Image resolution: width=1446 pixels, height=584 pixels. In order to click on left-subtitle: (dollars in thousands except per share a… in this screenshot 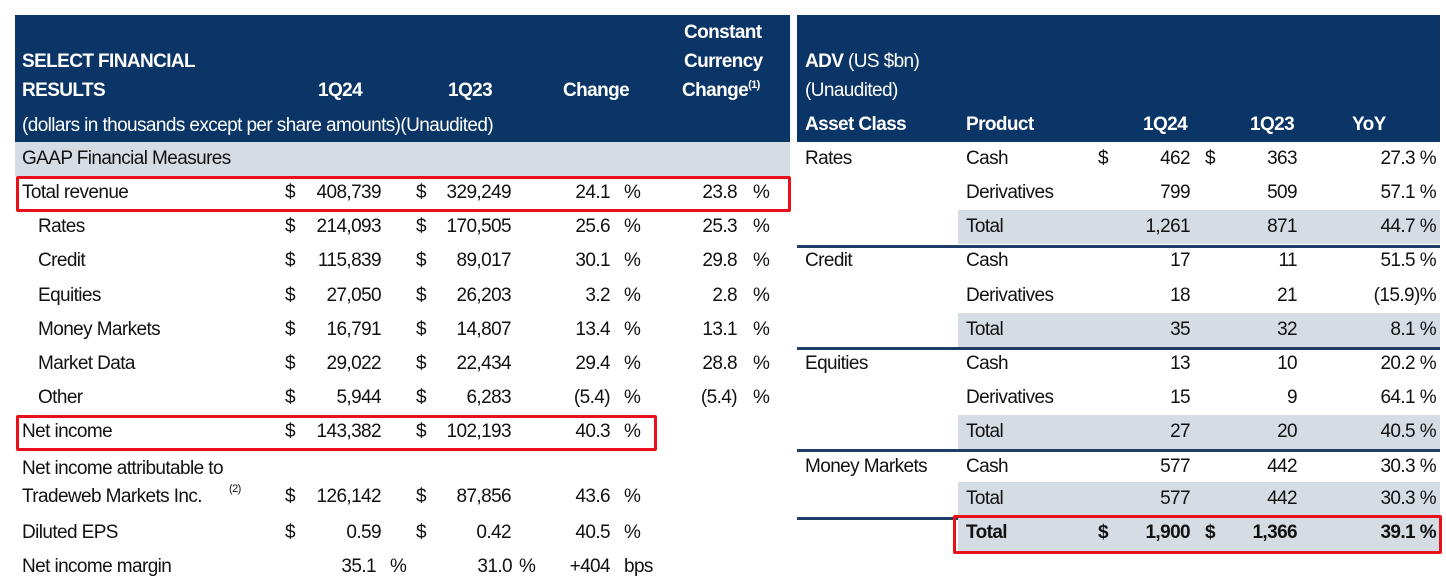, I will do `click(258, 125)`.